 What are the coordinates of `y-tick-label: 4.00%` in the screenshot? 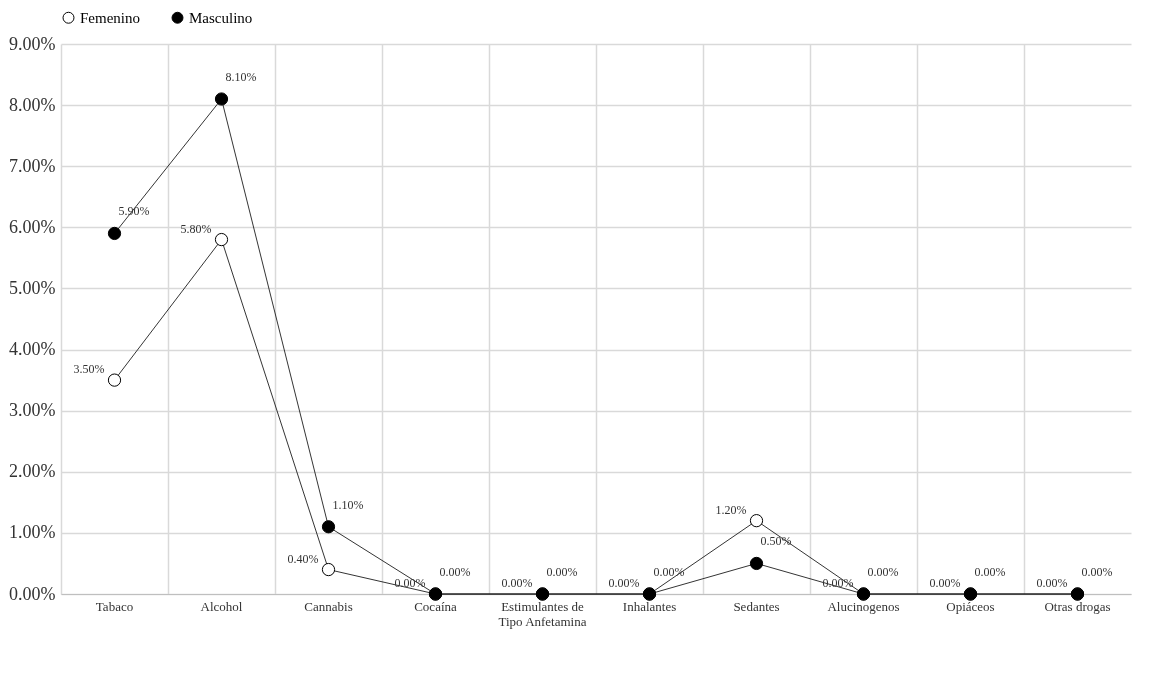 It's located at (32, 349).